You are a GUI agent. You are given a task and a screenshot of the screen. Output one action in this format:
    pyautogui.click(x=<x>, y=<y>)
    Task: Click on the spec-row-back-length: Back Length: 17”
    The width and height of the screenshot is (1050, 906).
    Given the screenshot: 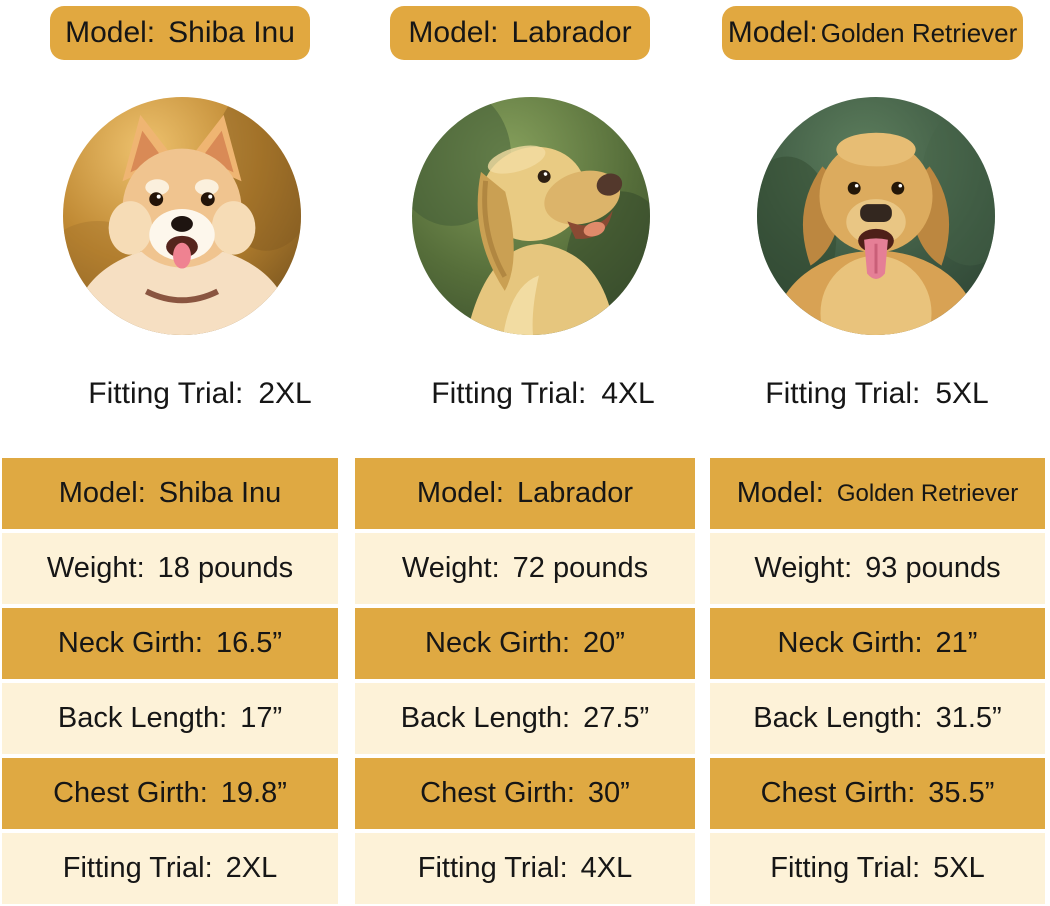 What is the action you would take?
    pyautogui.click(x=170, y=718)
    